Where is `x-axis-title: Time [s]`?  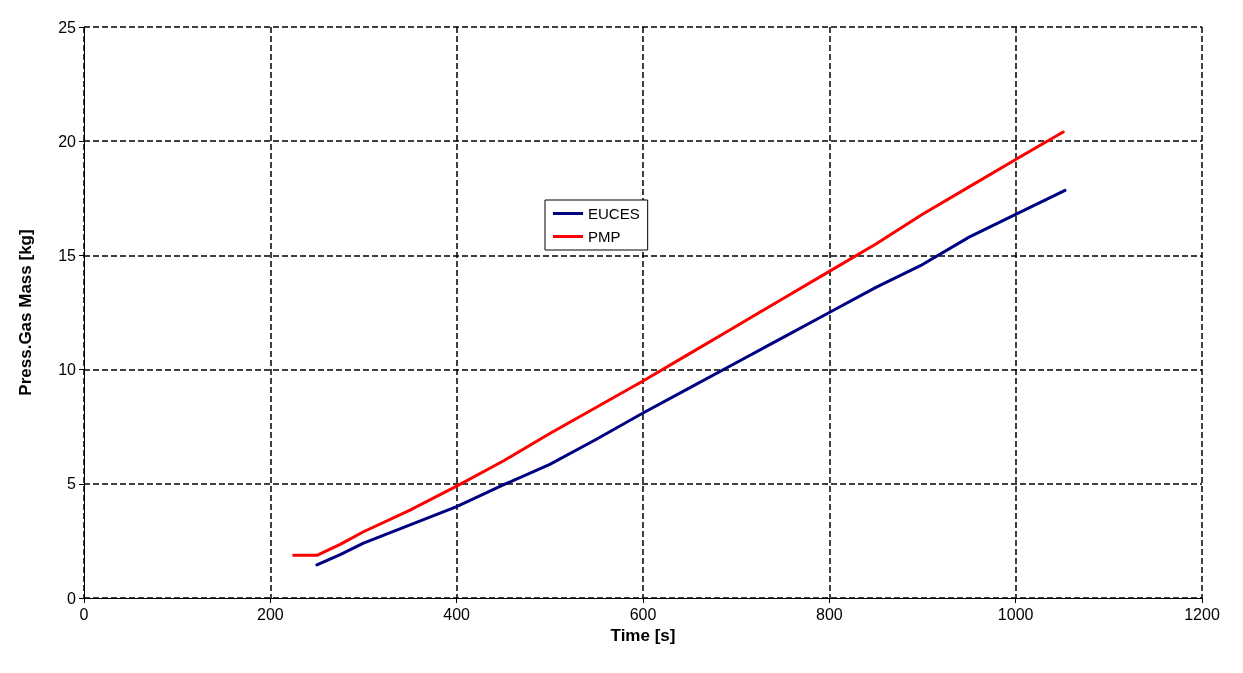 x-axis-title: Time [s] is located at coordinates (643, 635).